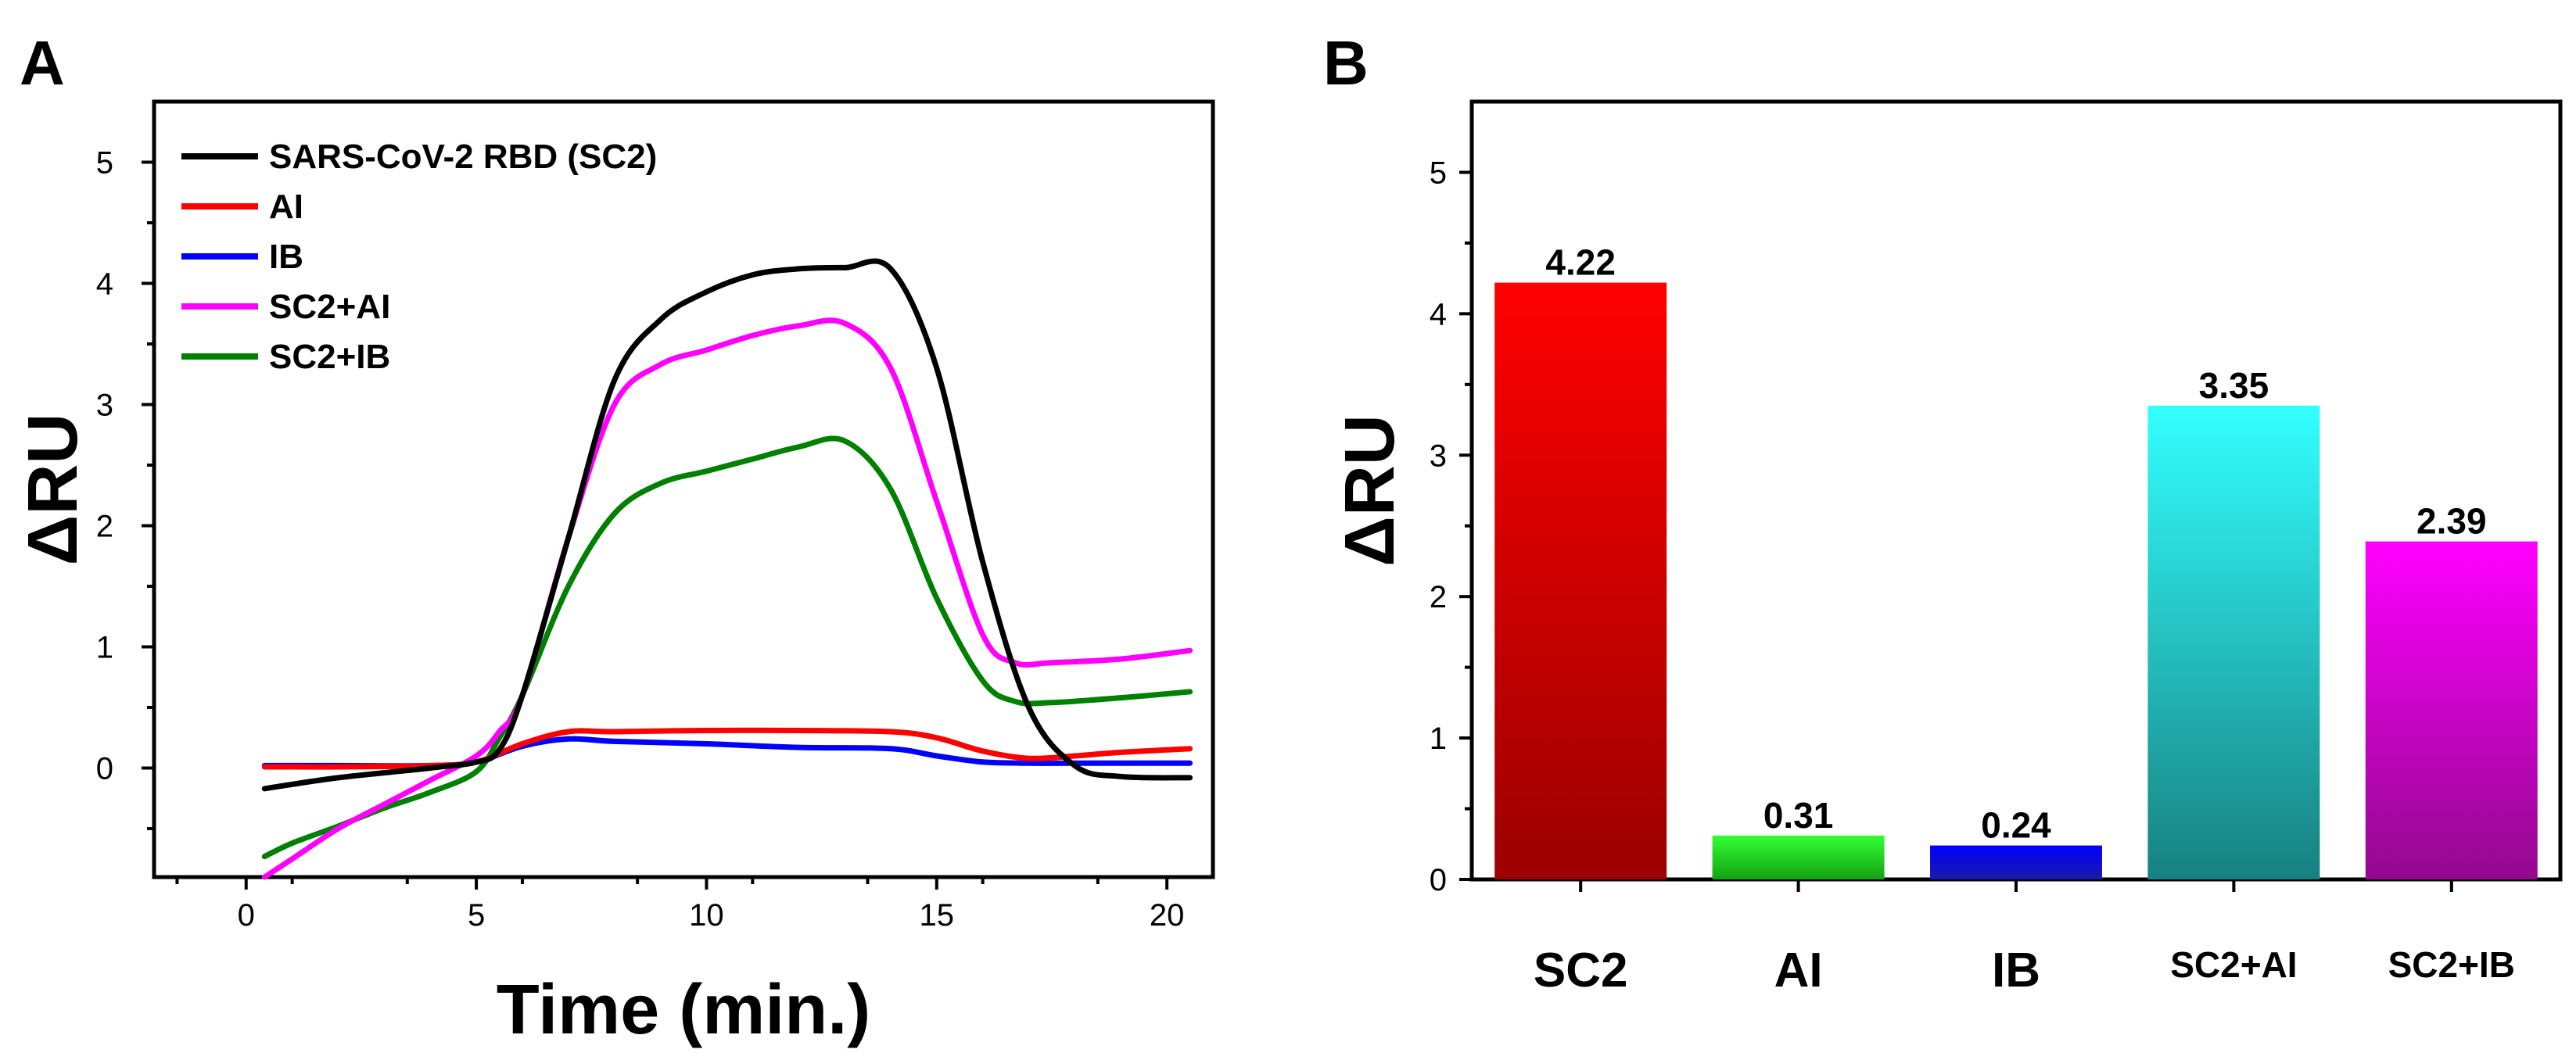 The width and height of the screenshot is (2576, 1060). I want to click on bar-value-label-ib: 0.24, so click(2016, 825).